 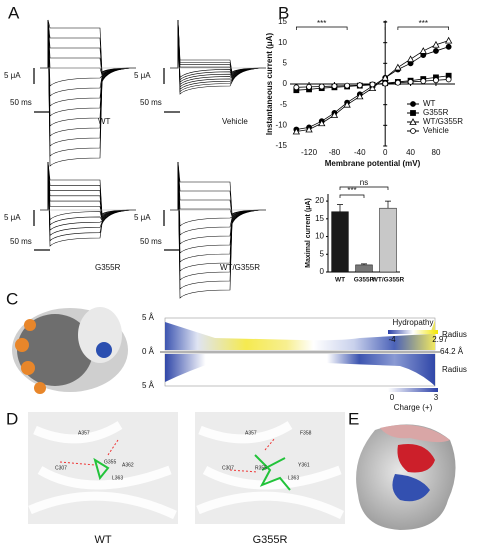 I want to click on residue-label: A362, so click(x=128, y=465).